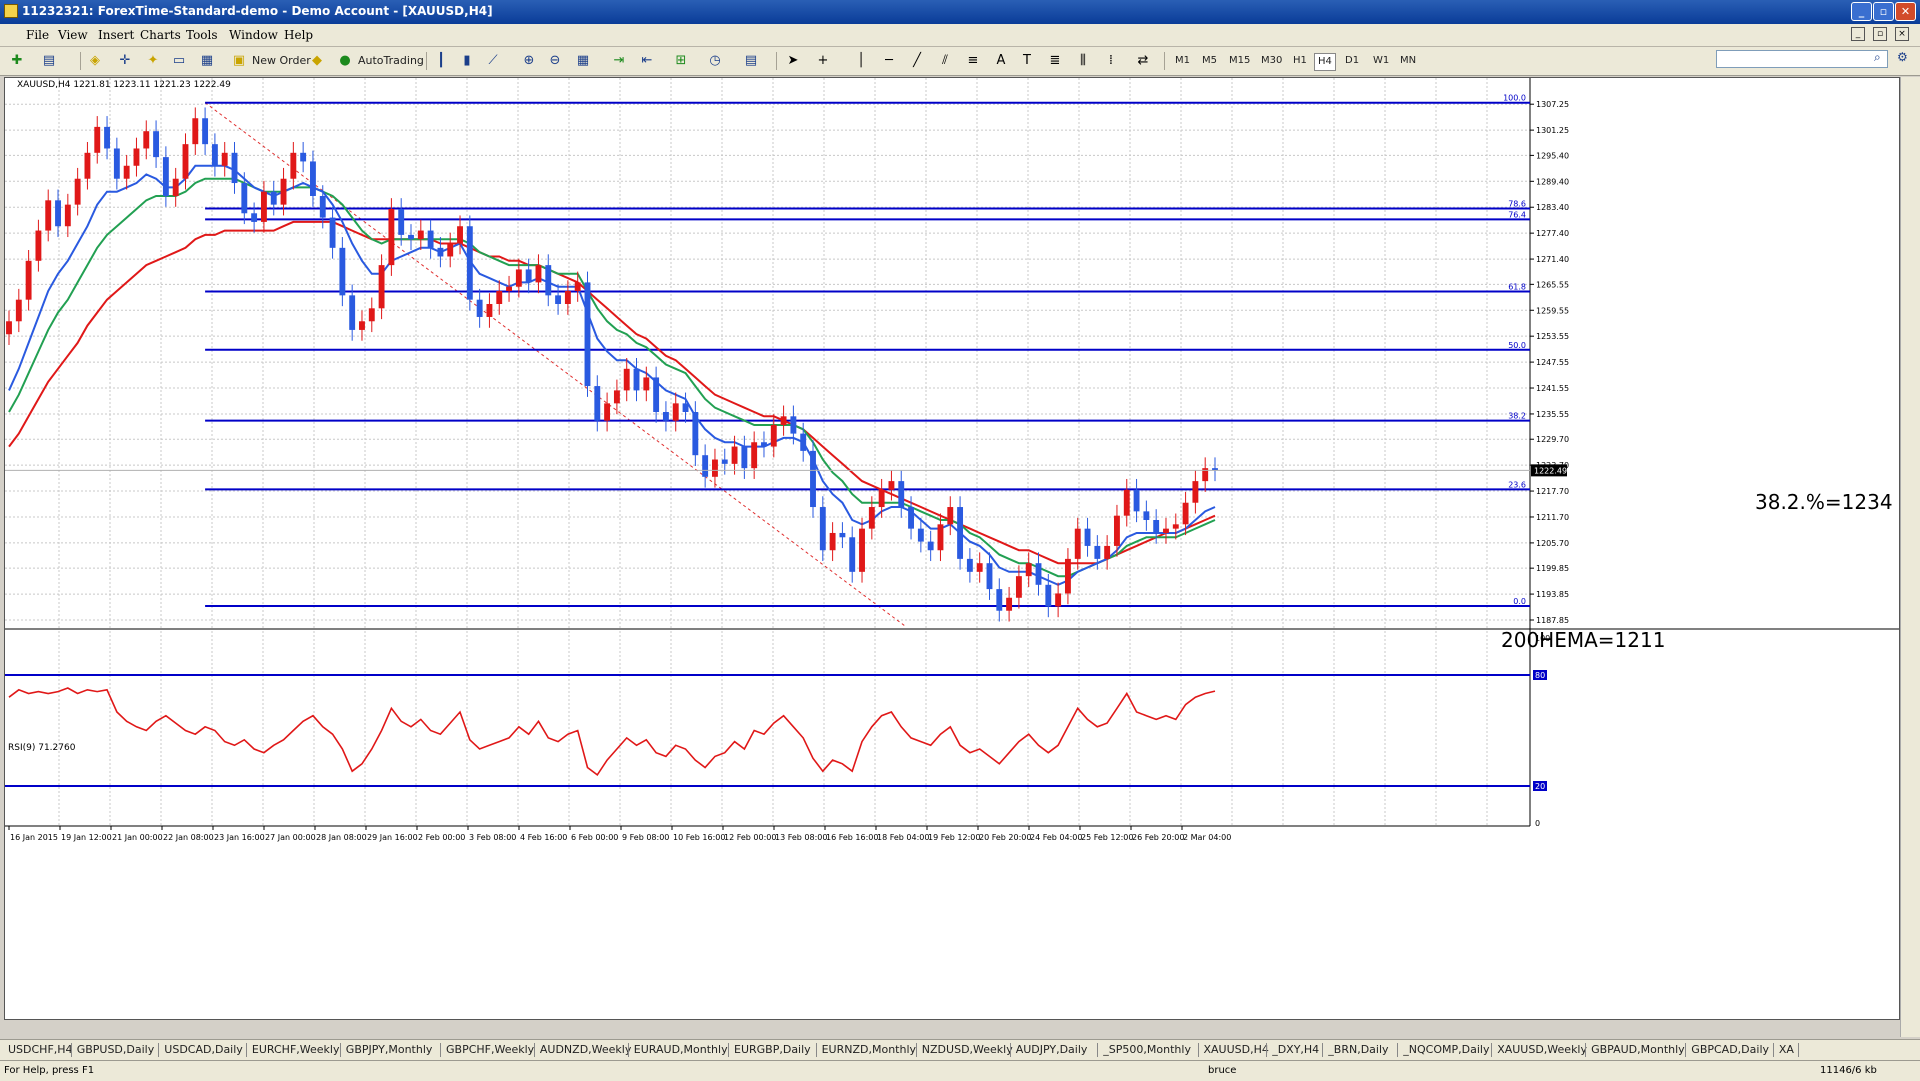 This screenshot has width=1920, height=1081. What do you see at coordinates (1005, 837) in the screenshot?
I see `time-tick-label: 20 Feb 20:00` at bounding box center [1005, 837].